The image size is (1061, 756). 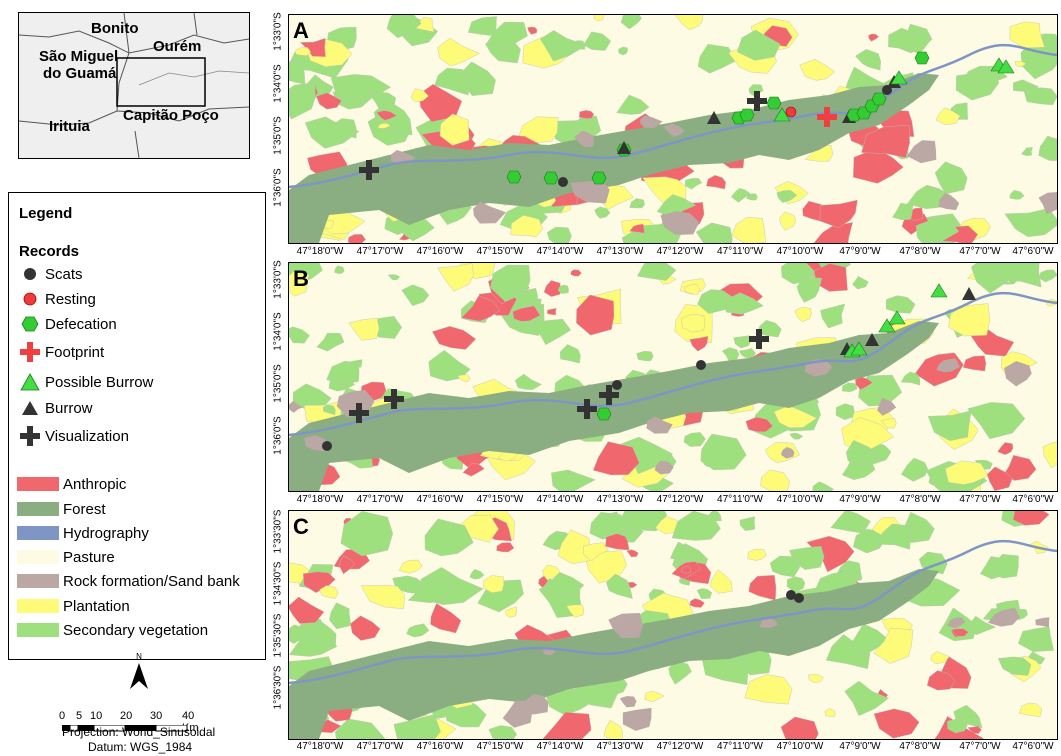 What do you see at coordinates (440, 746) in the screenshot?
I see `lon-label: 47°16'0"W` at bounding box center [440, 746].